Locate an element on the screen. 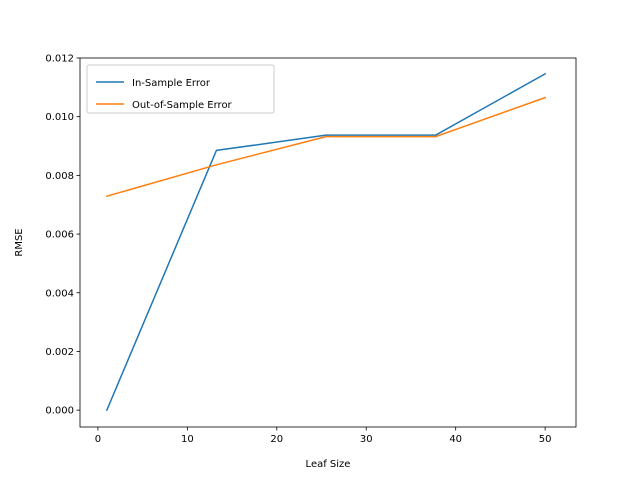 The image size is (640, 480). legend: In-Sample Error Out-of-Sample Error is located at coordinates (180, 89).